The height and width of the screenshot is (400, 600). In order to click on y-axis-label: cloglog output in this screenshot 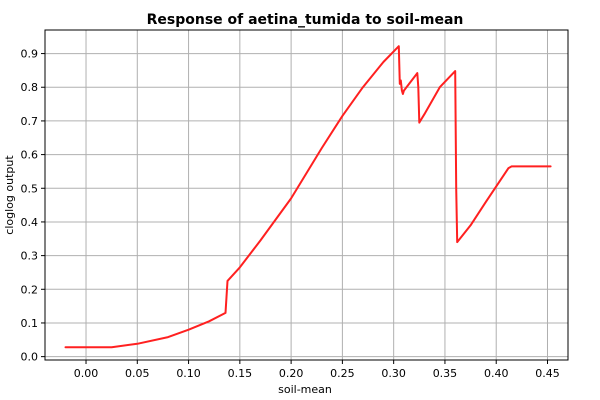, I will do `click(9, 195)`.